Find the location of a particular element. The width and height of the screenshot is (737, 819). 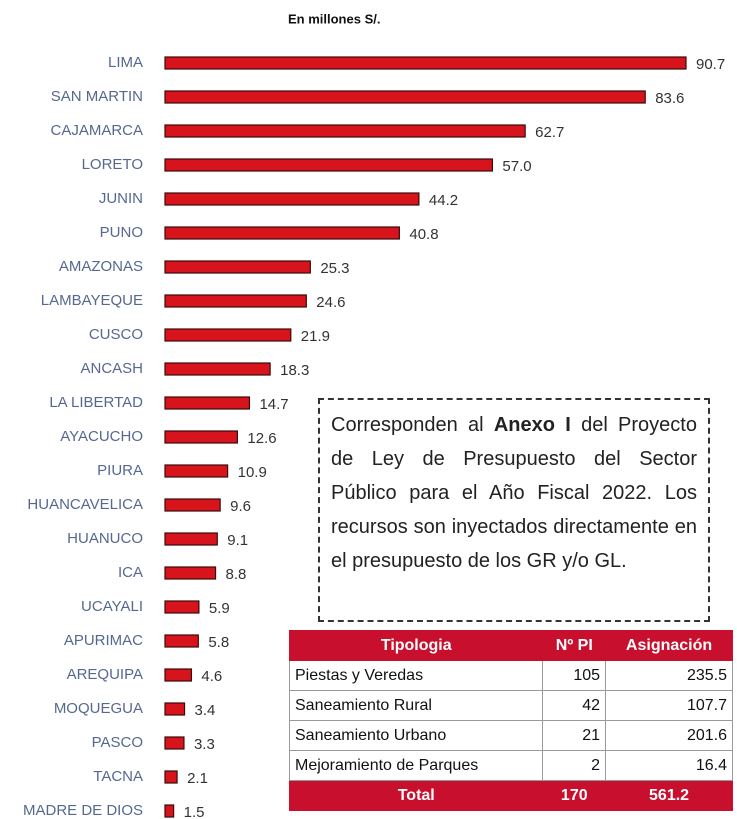

value-label: 9.6 is located at coordinates (240, 506).